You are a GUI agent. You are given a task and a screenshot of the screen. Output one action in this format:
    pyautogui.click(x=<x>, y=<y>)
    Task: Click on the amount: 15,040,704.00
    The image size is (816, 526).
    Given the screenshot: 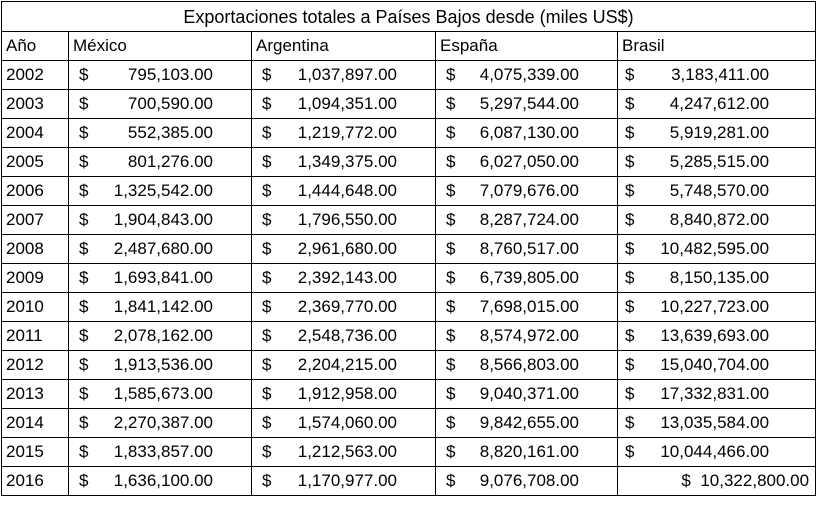 What is the action you would take?
    pyautogui.click(x=715, y=364)
    